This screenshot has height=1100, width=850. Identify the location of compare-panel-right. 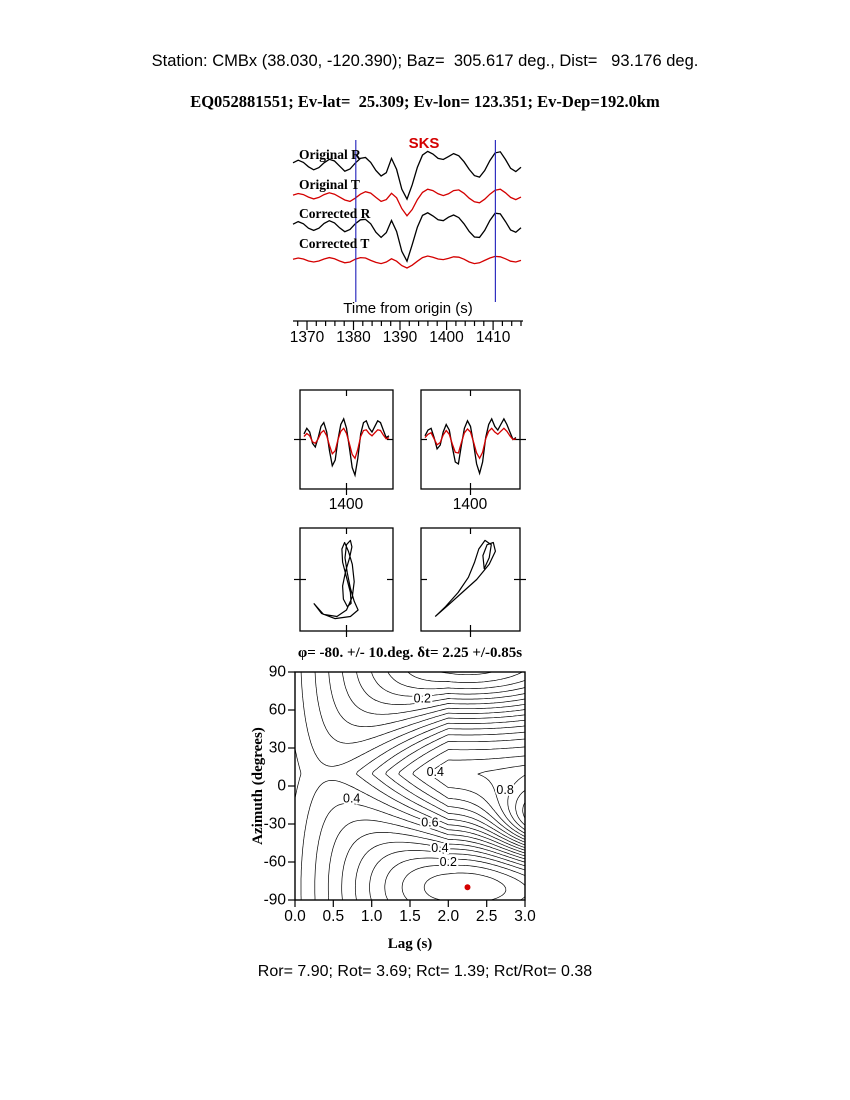
(470, 439).